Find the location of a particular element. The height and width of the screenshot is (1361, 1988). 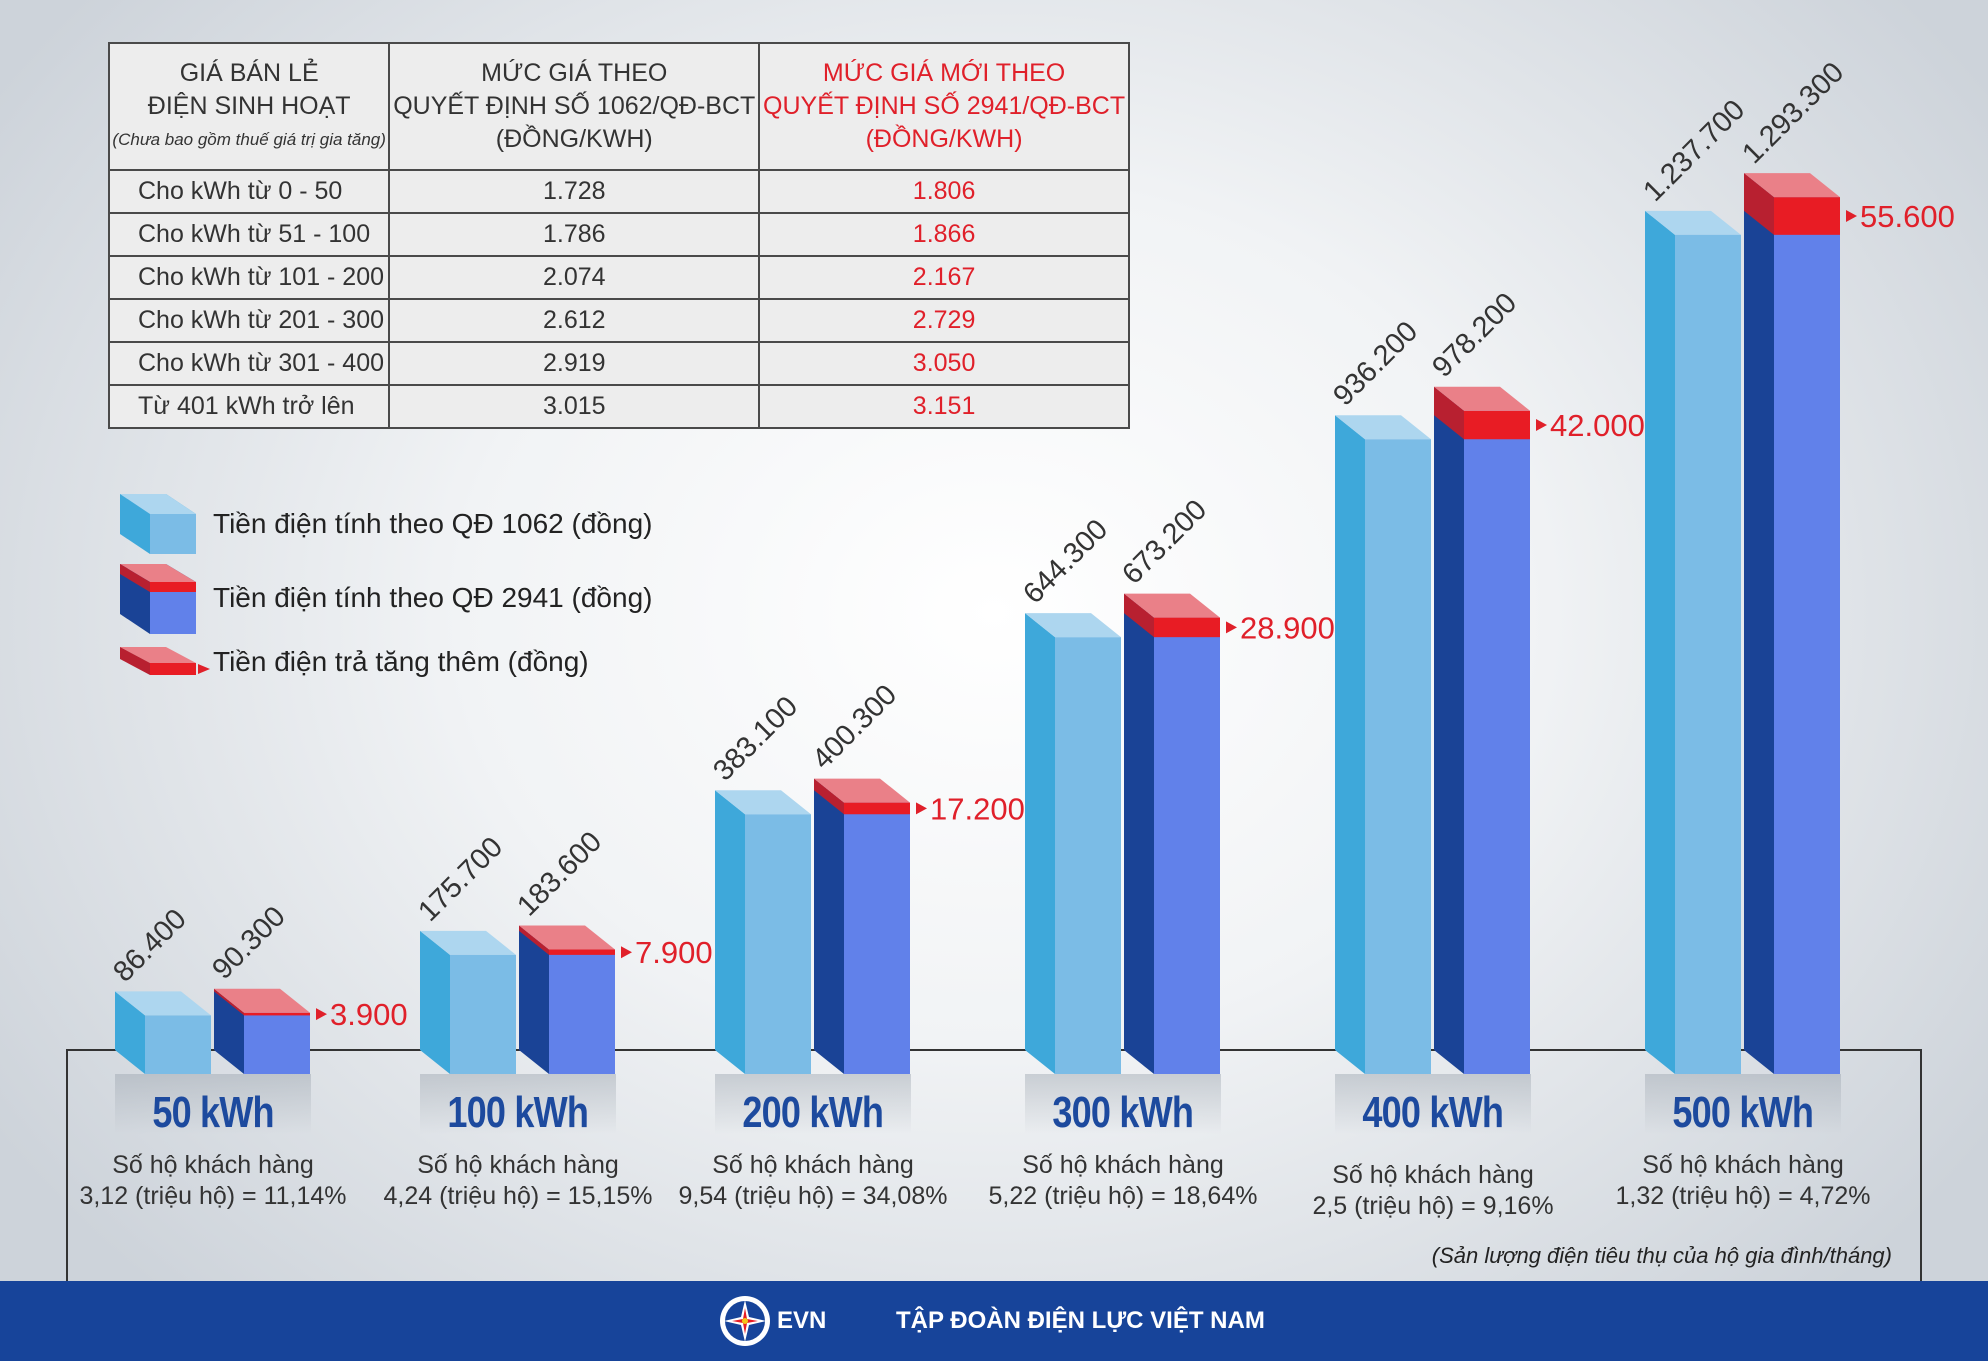

bar-group: 86.400 90.300 3.900 is located at coordinates (257, 987).